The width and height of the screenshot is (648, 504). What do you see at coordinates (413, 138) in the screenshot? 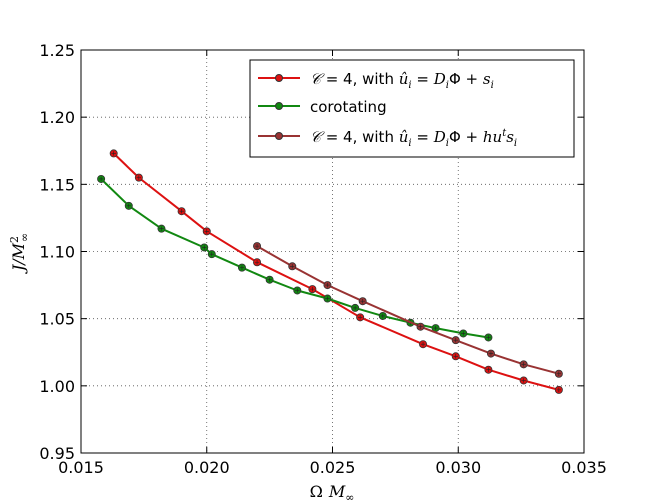
I see `legend-entry-3: 𝒞 = 4, with ûi = DiΦ + hutsi` at bounding box center [413, 138].